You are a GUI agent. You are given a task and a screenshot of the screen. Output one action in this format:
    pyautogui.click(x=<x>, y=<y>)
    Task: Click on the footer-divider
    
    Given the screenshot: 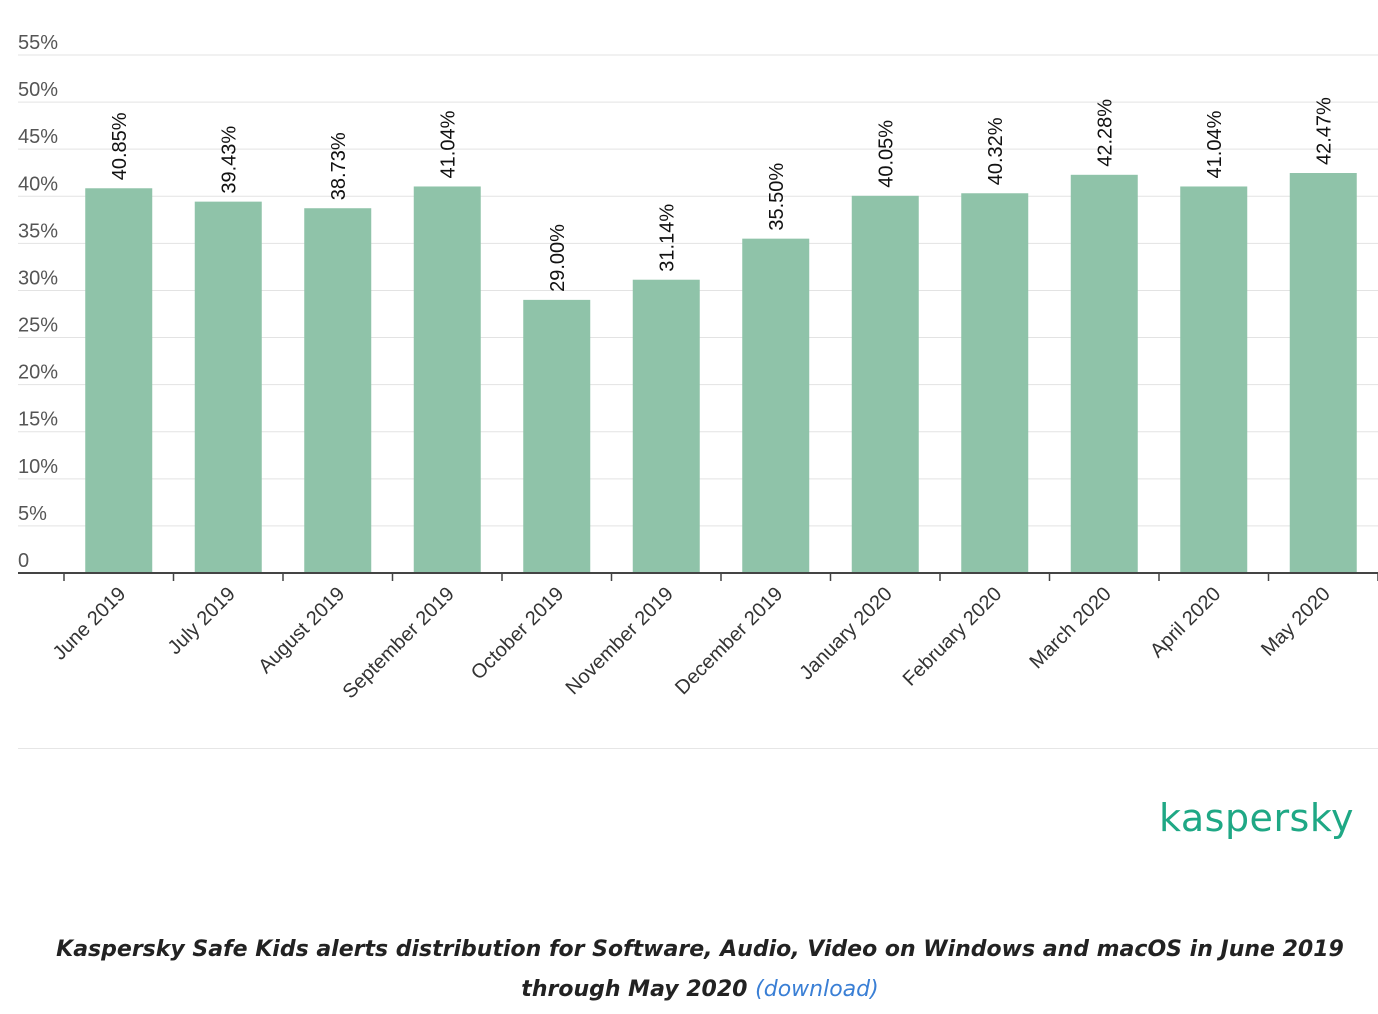 What is the action you would take?
    pyautogui.click(x=698, y=748)
    